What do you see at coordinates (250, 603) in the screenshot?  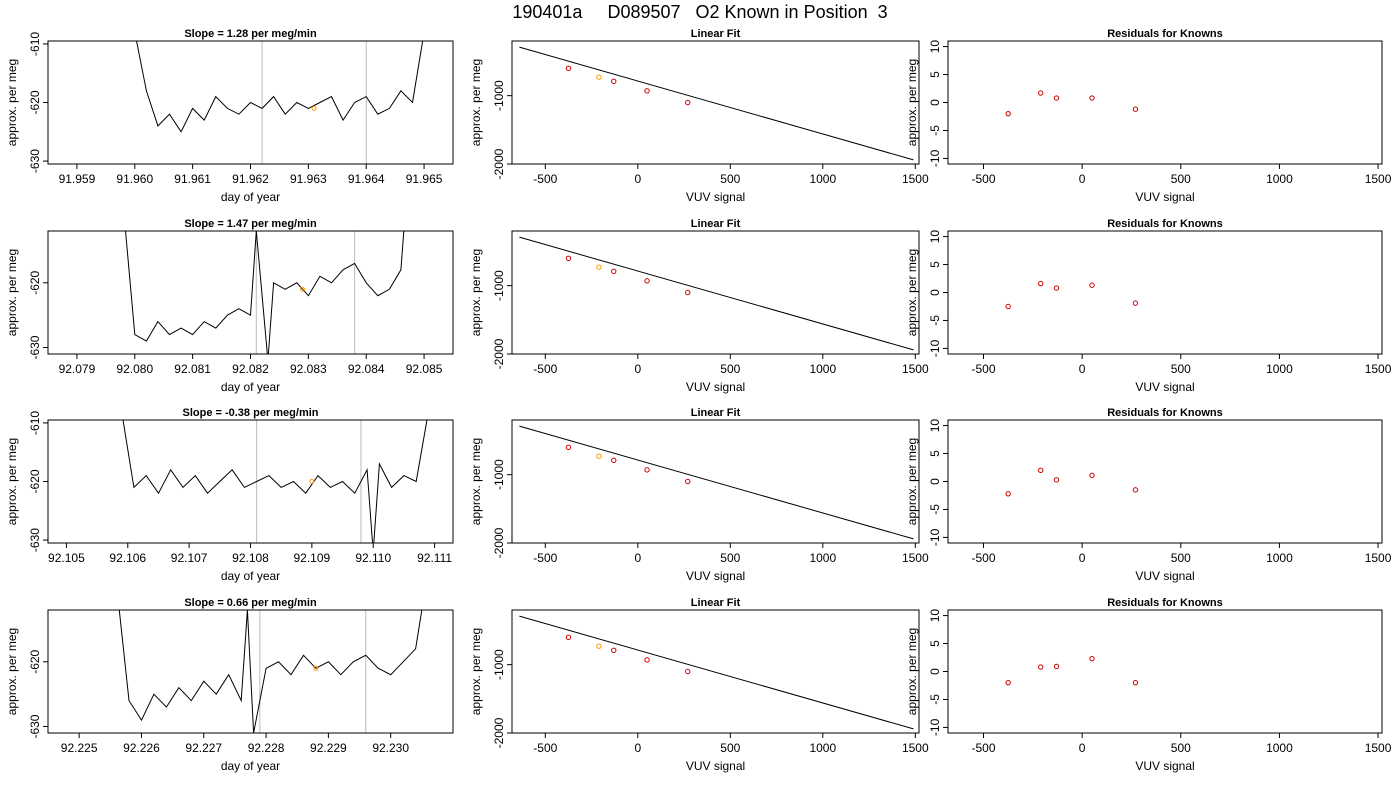 I see `panel-title: Slope = 0.66 per meg/min` at bounding box center [250, 603].